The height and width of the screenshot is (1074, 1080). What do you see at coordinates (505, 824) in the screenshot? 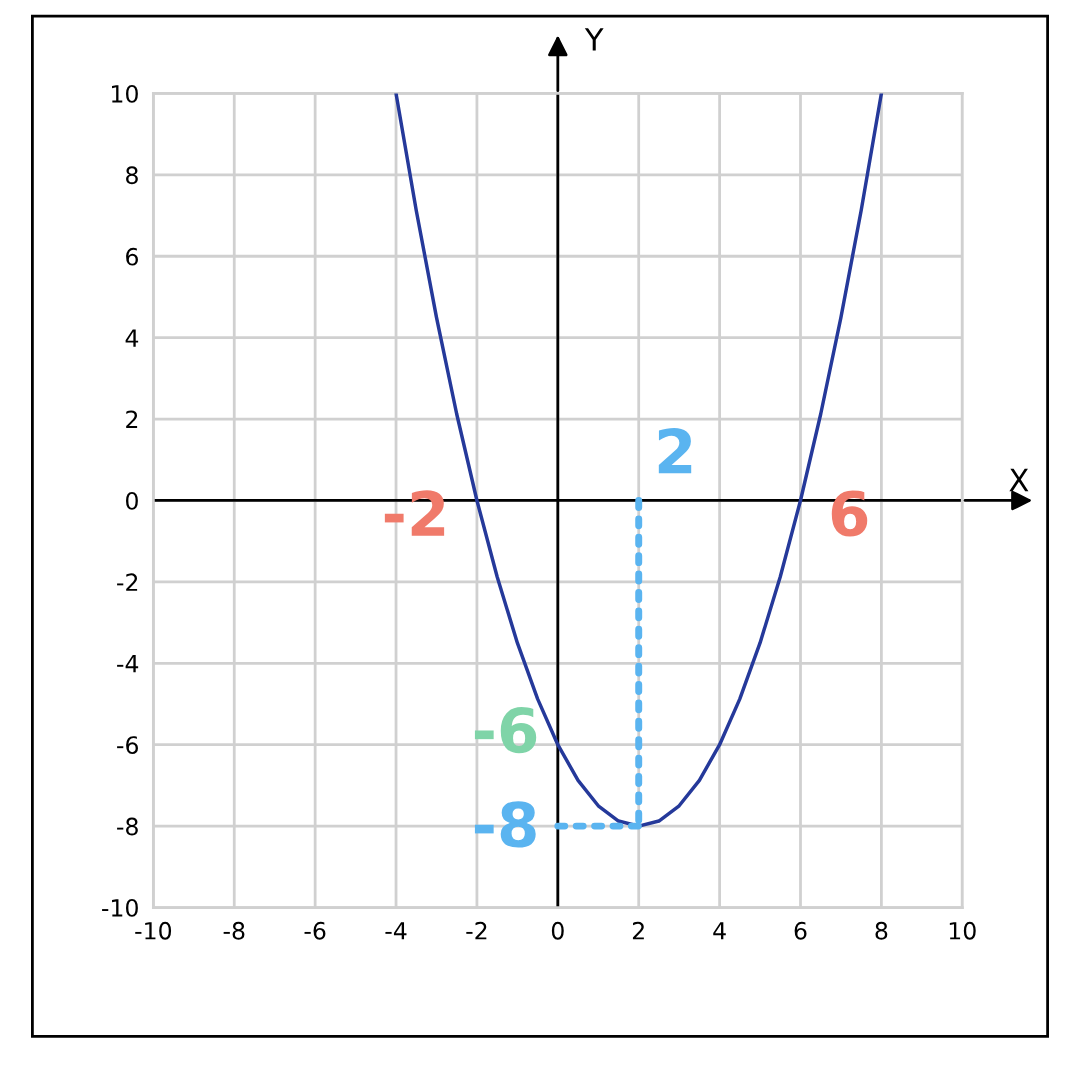
I see `annotation: -8` at bounding box center [505, 824].